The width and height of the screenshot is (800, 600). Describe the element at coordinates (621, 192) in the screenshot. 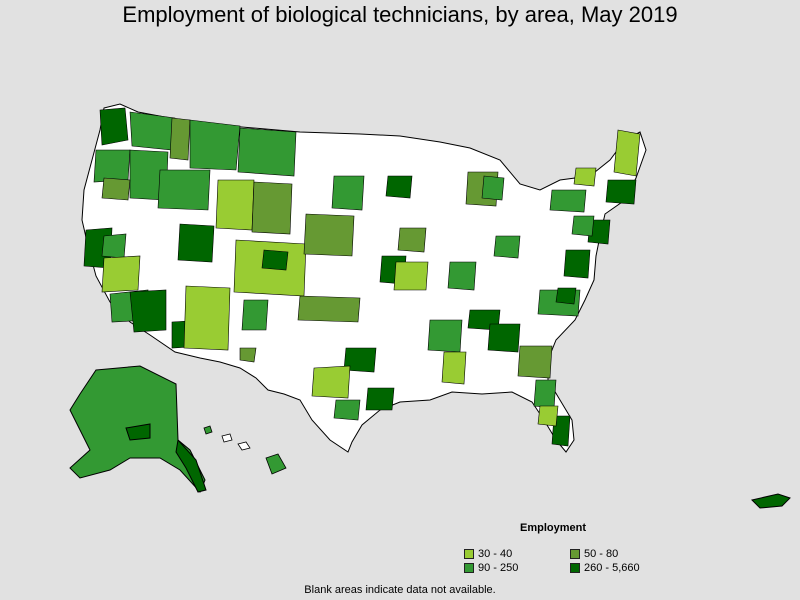

I see `area-boston` at that location.